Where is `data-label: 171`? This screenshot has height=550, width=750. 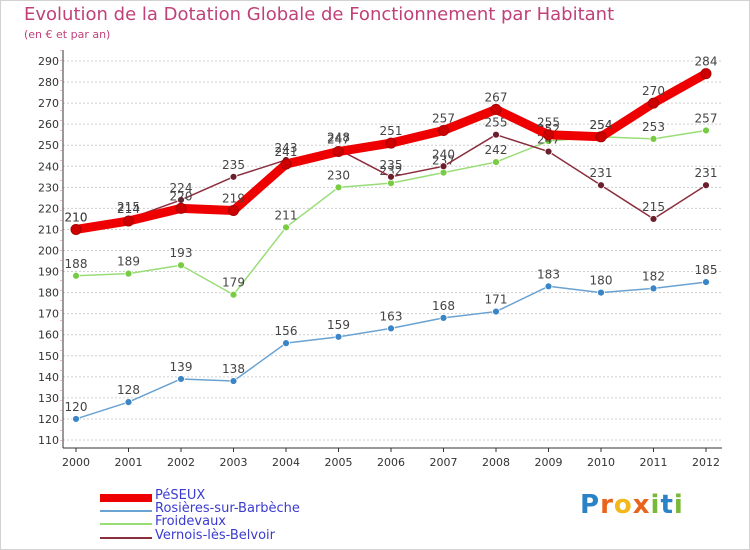 data-label: 171 is located at coordinates (496, 300).